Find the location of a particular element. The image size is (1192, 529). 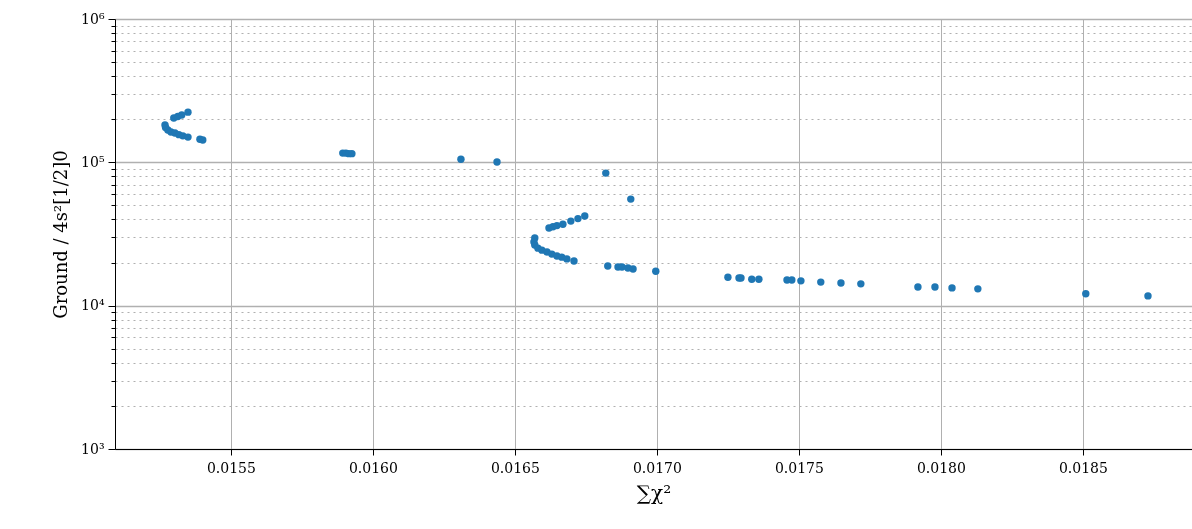

x-tick-label: 0.0185 is located at coordinates (1083, 467).